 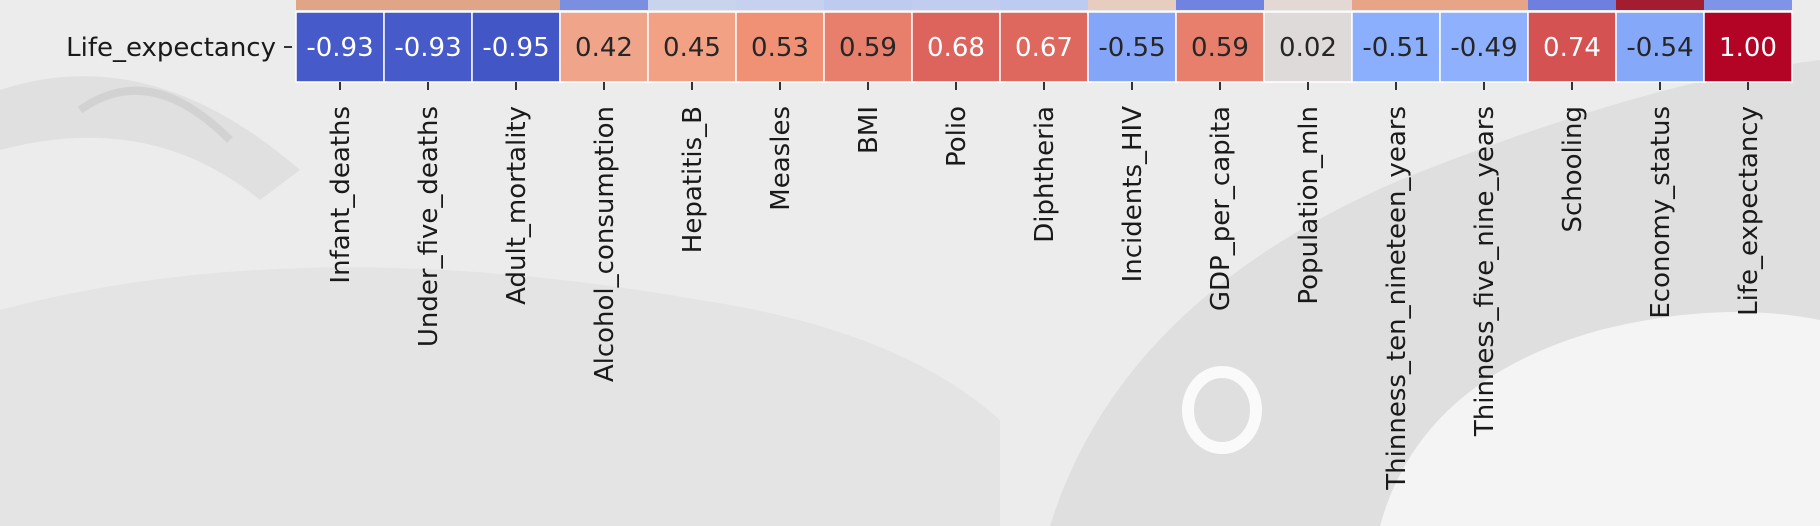 What do you see at coordinates (605, 244) in the screenshot?
I see `column-label: Alcohol_consumption` at bounding box center [605, 244].